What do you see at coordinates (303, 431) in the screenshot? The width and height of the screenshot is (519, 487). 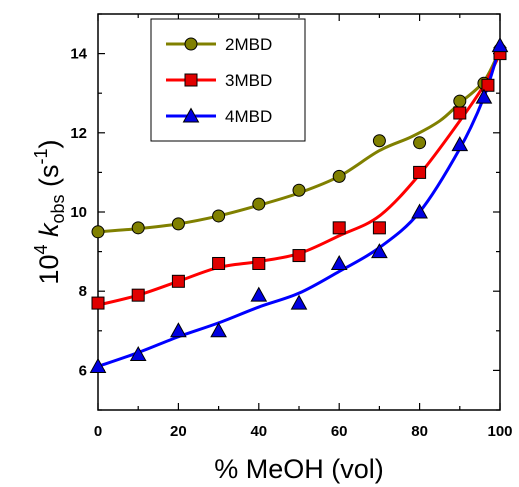 I see `x-tick-labels: 0 20 40 60 80 100` at bounding box center [303, 431].